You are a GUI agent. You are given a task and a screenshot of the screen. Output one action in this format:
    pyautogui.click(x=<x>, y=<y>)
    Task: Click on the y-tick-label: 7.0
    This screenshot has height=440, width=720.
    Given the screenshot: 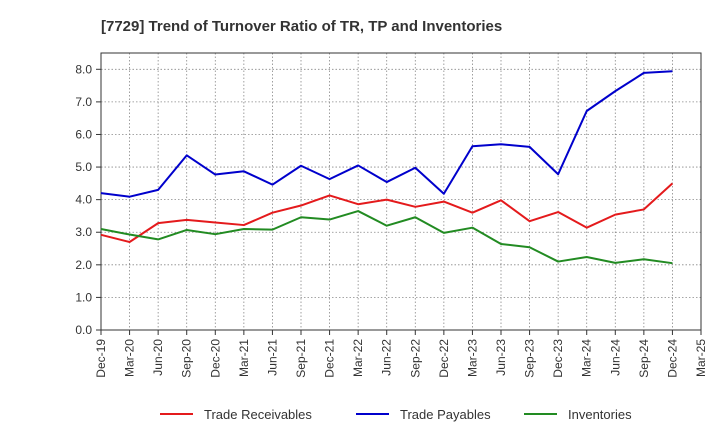 What is the action you would take?
    pyautogui.click(x=83, y=102)
    